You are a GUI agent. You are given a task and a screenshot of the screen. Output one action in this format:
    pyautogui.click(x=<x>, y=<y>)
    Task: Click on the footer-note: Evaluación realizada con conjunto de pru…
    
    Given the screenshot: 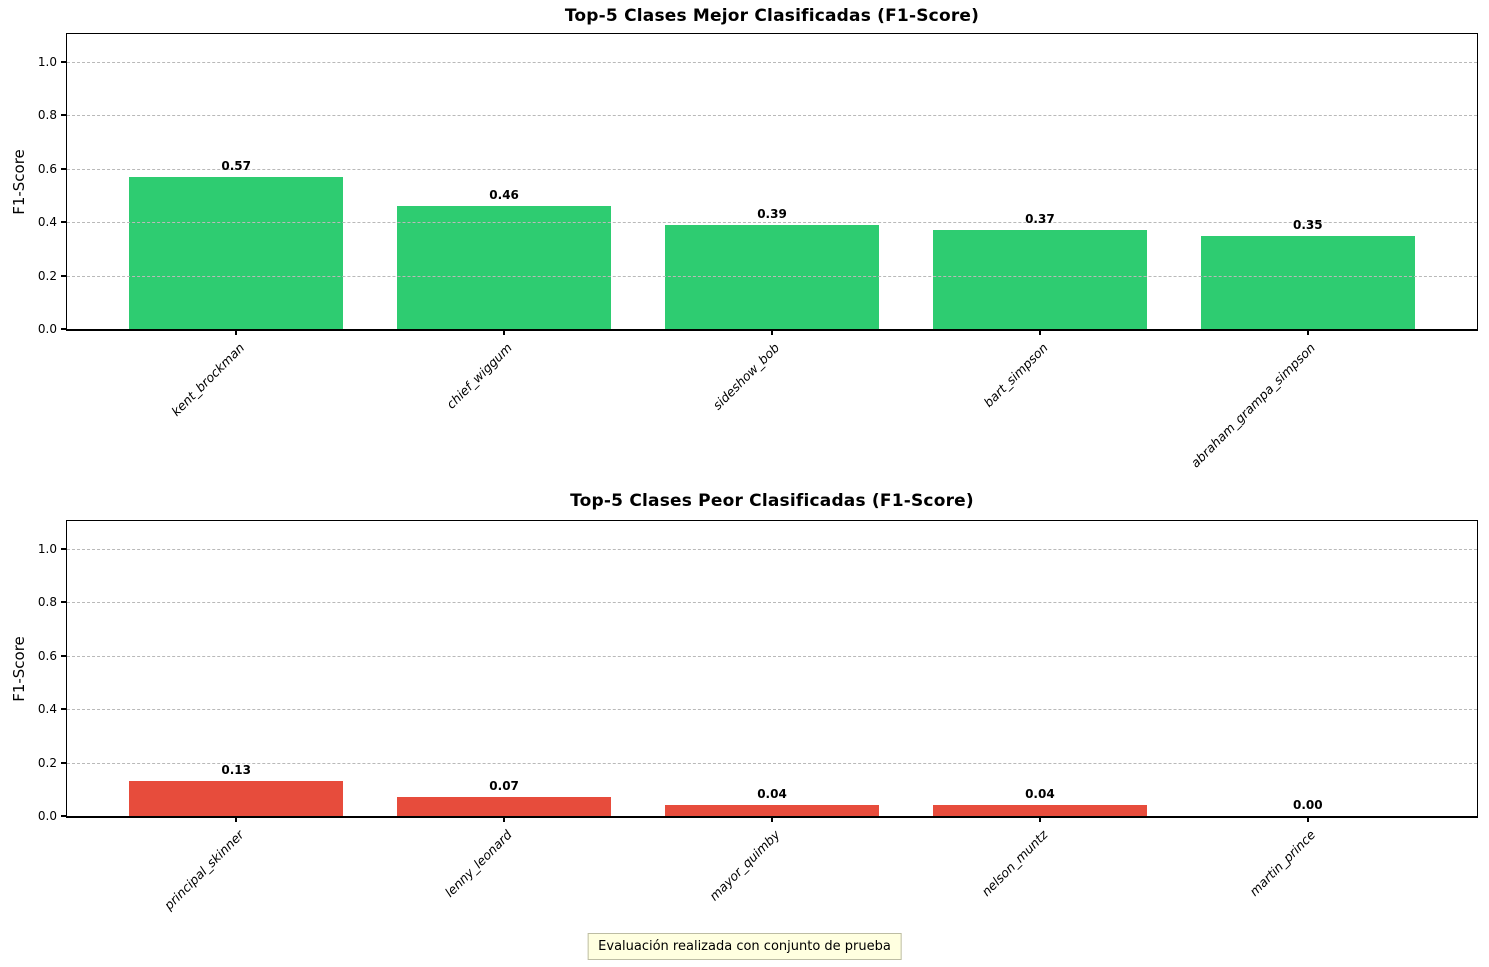 What is the action you would take?
    pyautogui.click(x=744, y=946)
    